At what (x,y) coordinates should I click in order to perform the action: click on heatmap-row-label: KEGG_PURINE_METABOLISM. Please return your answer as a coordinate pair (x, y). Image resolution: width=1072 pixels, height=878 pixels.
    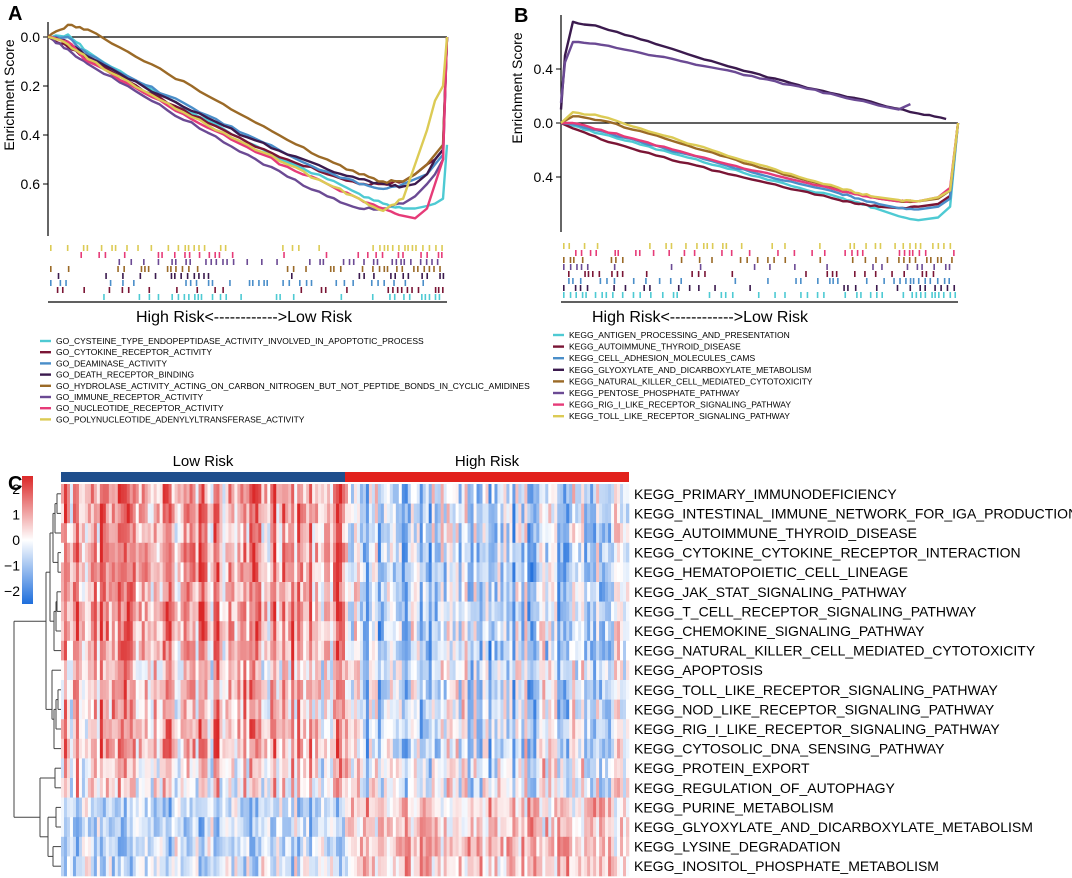
    Looking at the image, I should click on (734, 807).